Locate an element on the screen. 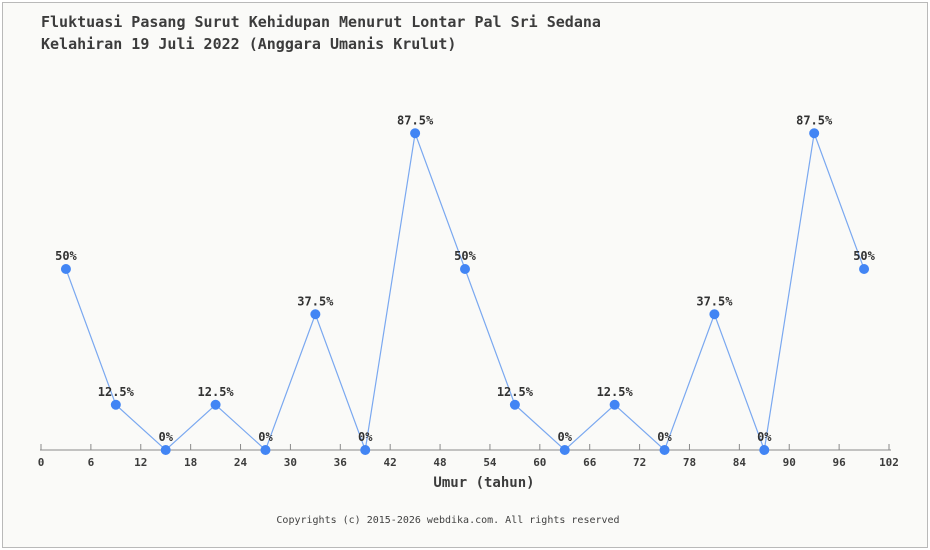  x-tick-label: 42 is located at coordinates (390, 462).